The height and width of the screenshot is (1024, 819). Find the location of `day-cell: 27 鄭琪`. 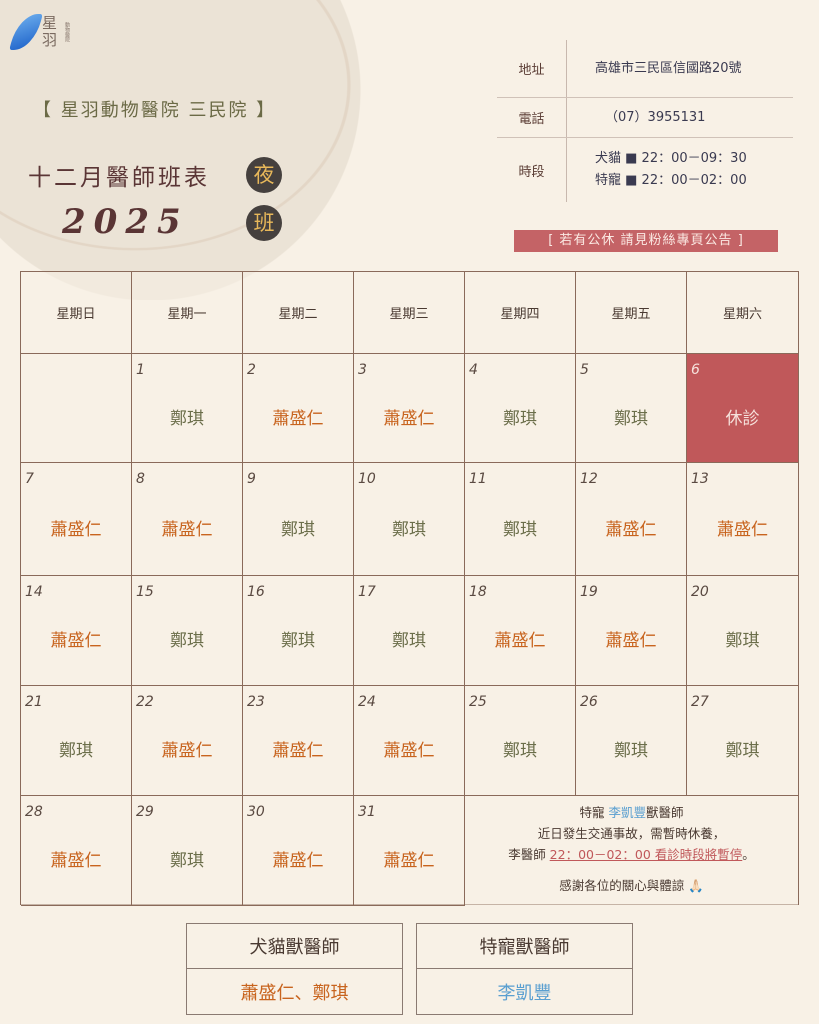

day-cell: 27 鄭琪 is located at coordinates (742, 741).